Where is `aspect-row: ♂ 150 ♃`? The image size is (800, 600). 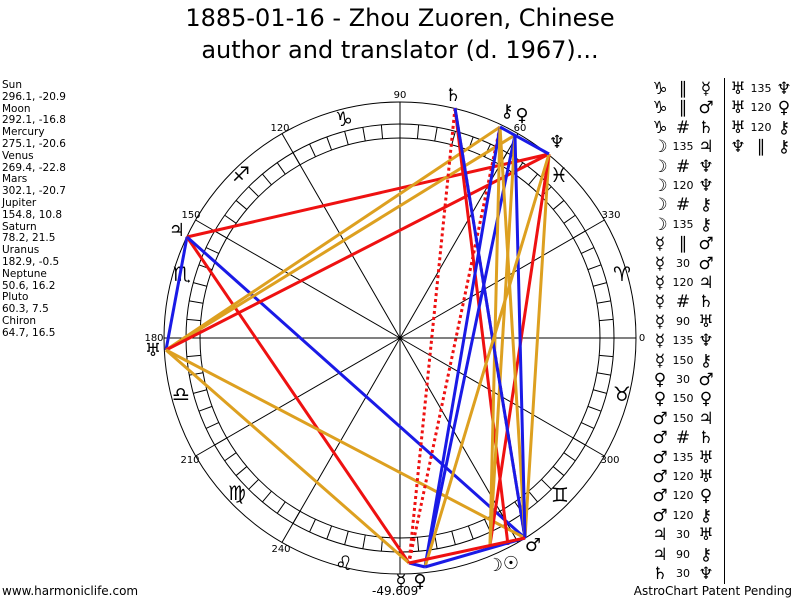 aspect-row: ♂ 150 ♃ is located at coordinates (683, 419).